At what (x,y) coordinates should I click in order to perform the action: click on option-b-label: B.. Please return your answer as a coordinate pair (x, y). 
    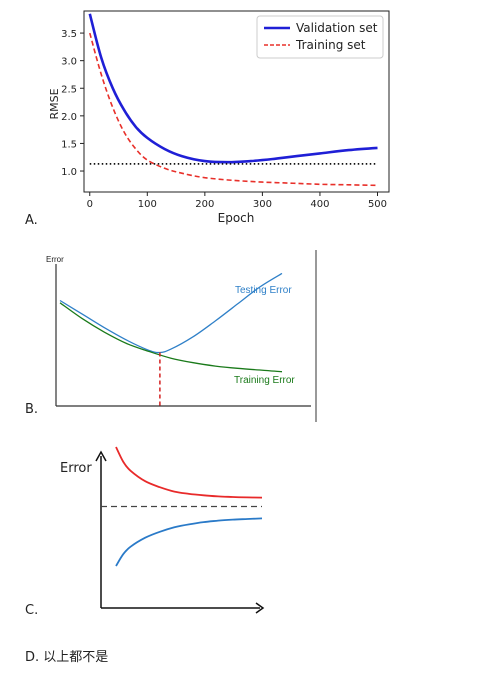
    Looking at the image, I should click on (32, 409).